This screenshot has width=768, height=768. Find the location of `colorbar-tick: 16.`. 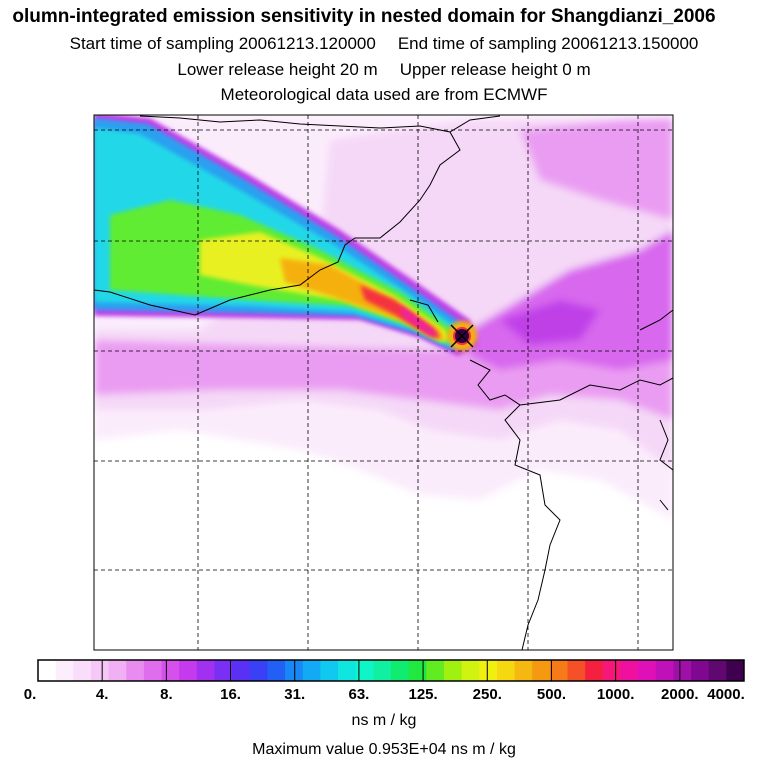

colorbar-tick: 16. is located at coordinates (230, 694).